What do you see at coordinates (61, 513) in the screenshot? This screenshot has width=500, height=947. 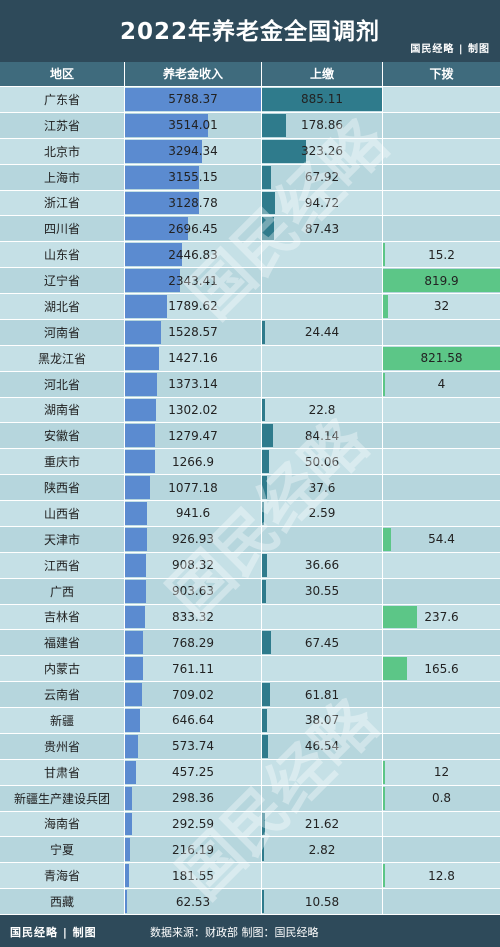 I see `region-label: 山西省` at bounding box center [61, 513].